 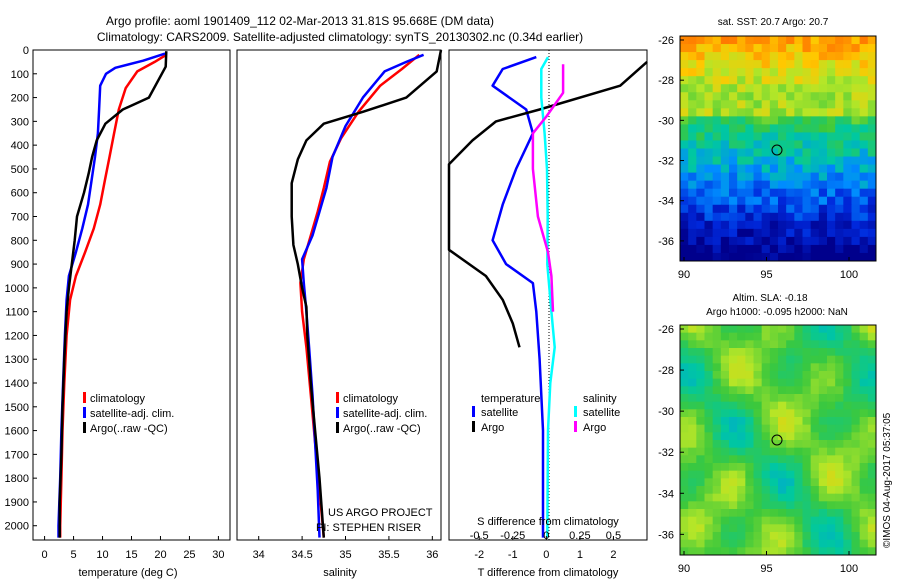 What do you see at coordinates (17, 479) in the screenshot?
I see `depth-tick-label: 1800` at bounding box center [17, 479].